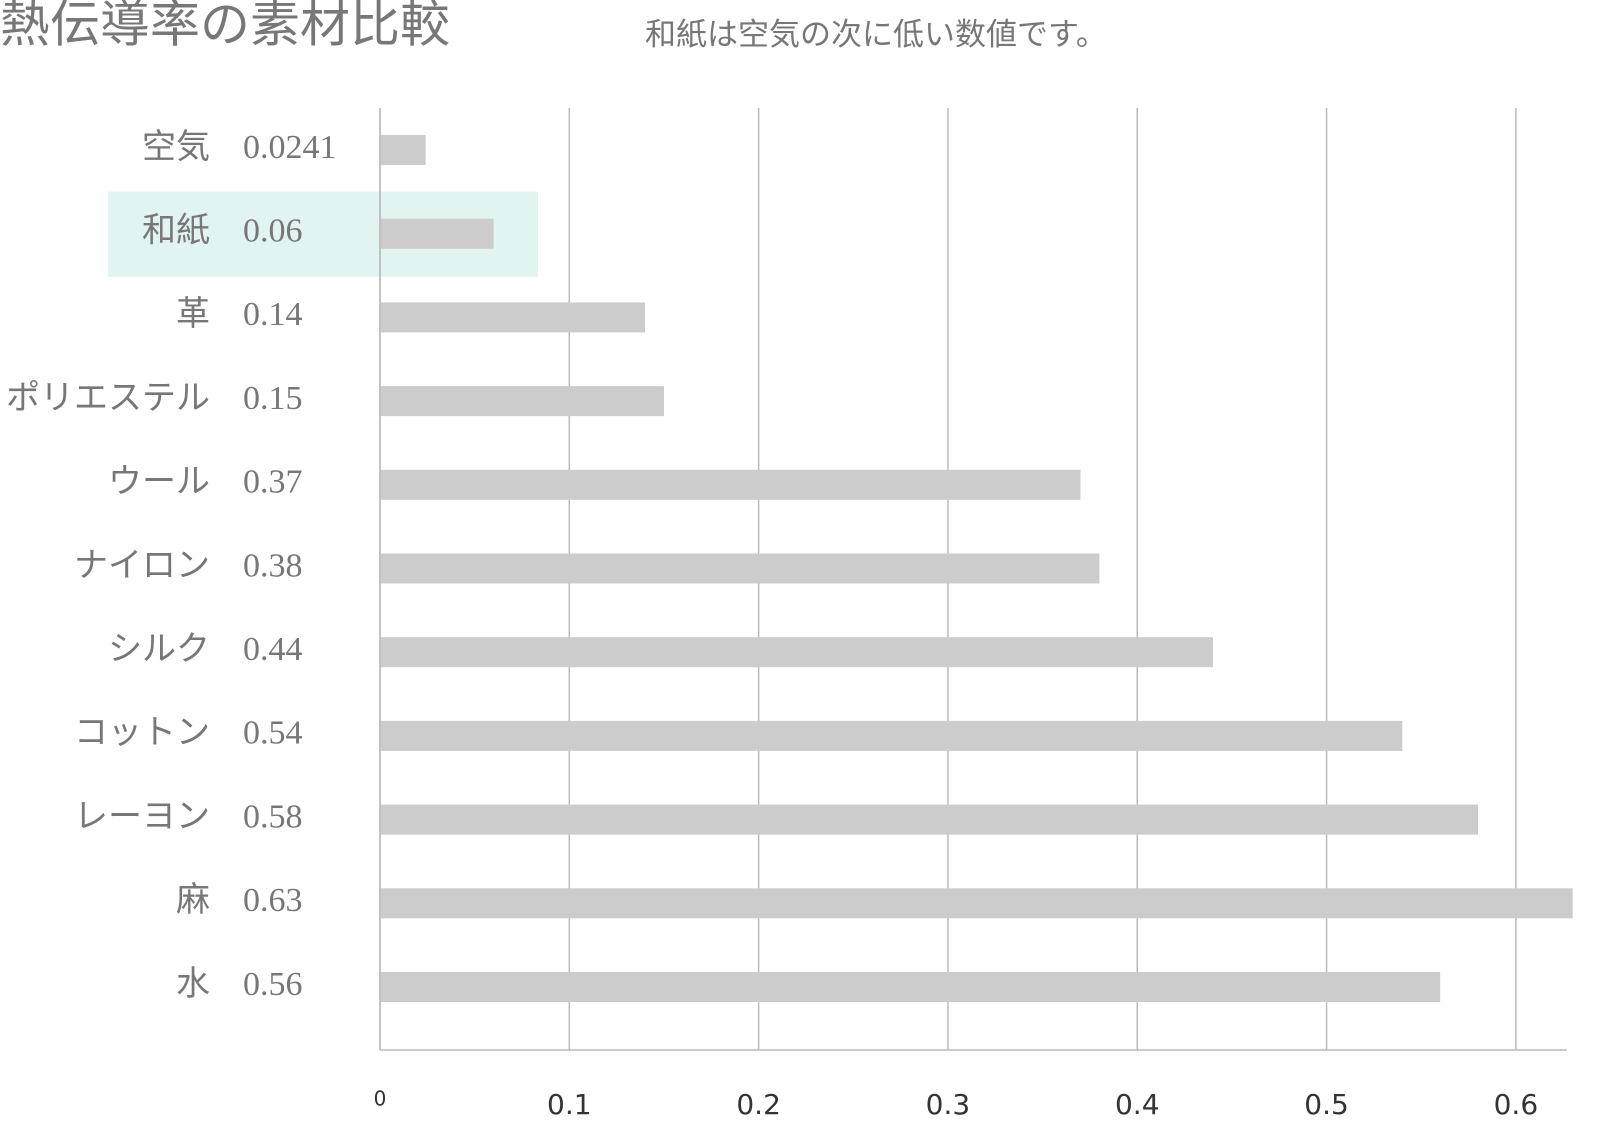 This screenshot has height=1148, width=1598. Describe the element at coordinates (159, 649) in the screenshot. I see `category-label: シルク` at that location.